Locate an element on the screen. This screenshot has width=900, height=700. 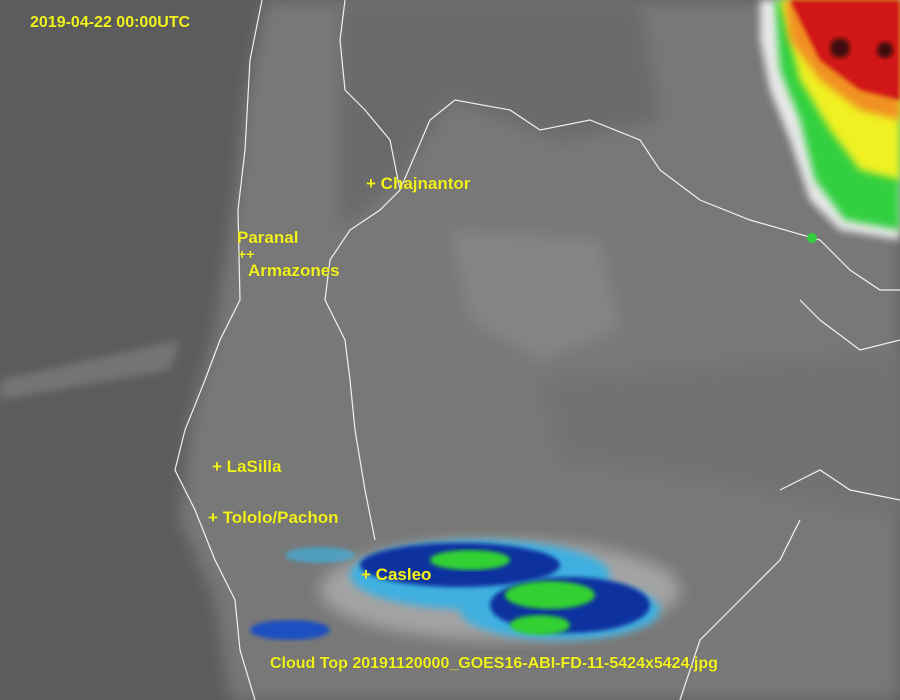
timestamp-label: 2019-04-22 00:00UTC is located at coordinates (110, 22).